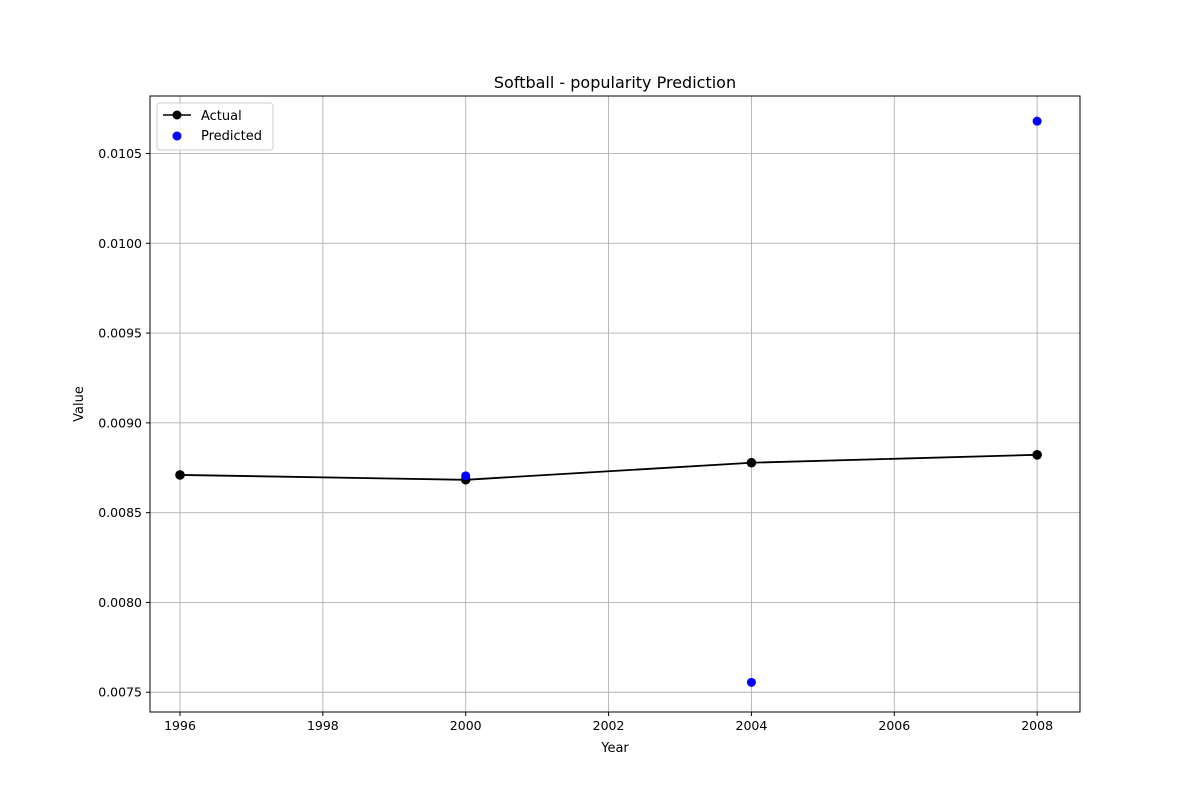  Describe the element at coordinates (177, 136) in the screenshot. I see `legend-predicted-marker` at that location.